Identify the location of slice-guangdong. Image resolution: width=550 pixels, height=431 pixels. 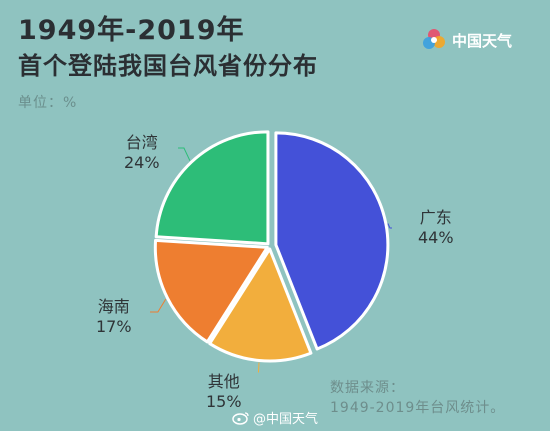
(332, 241).